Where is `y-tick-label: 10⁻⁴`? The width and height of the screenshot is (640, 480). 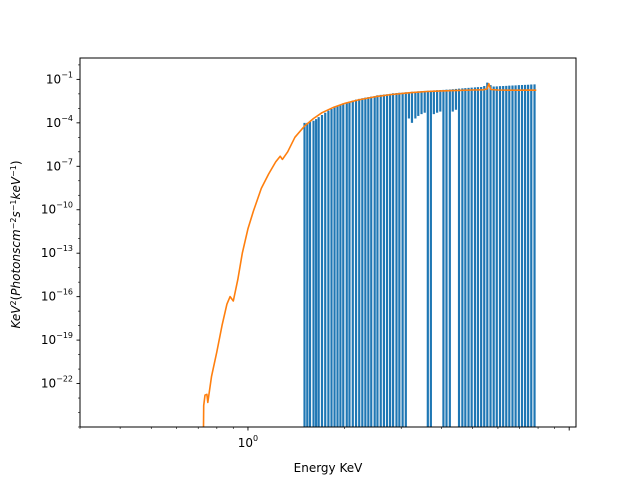
y-tick-label: 10⁻⁴ is located at coordinates (59, 122).